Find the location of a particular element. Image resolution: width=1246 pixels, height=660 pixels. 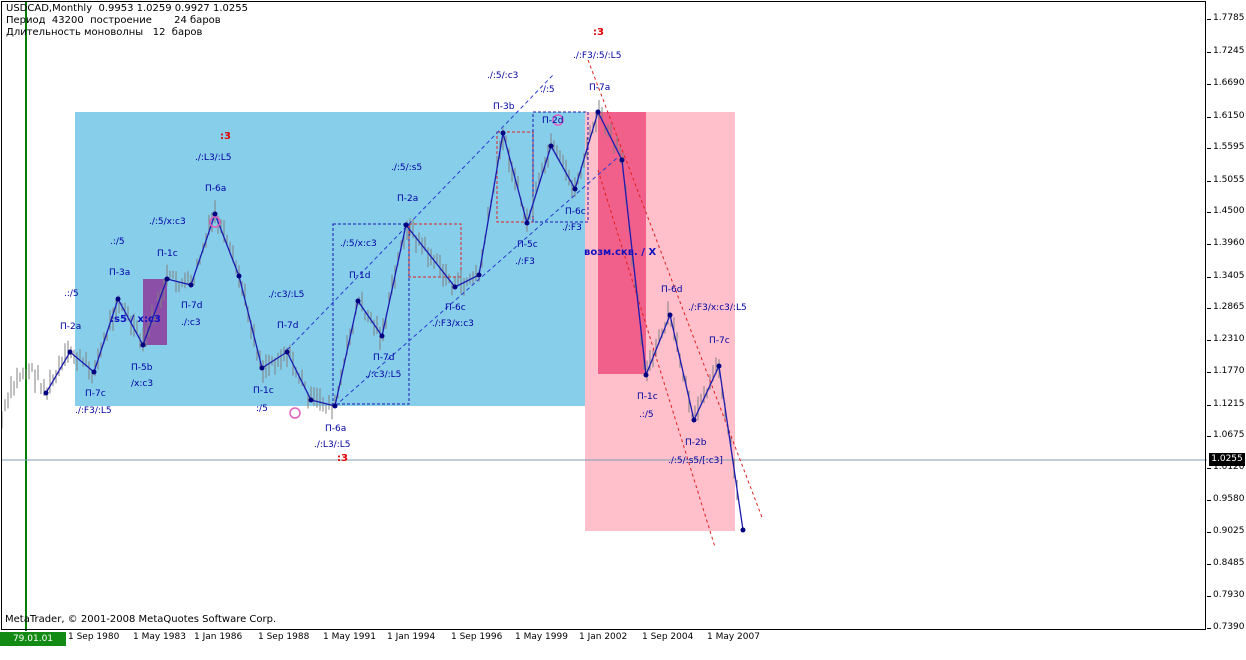

price-axis-label: 1.0120 is located at coordinates (1229, 467).